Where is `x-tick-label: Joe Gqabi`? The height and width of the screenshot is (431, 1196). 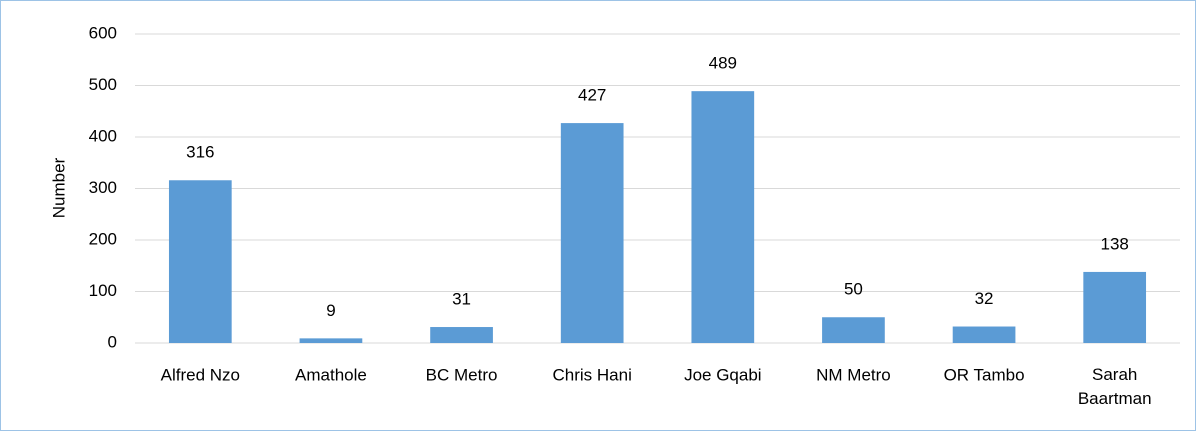 x-tick-label: Joe Gqabi is located at coordinates (723, 374).